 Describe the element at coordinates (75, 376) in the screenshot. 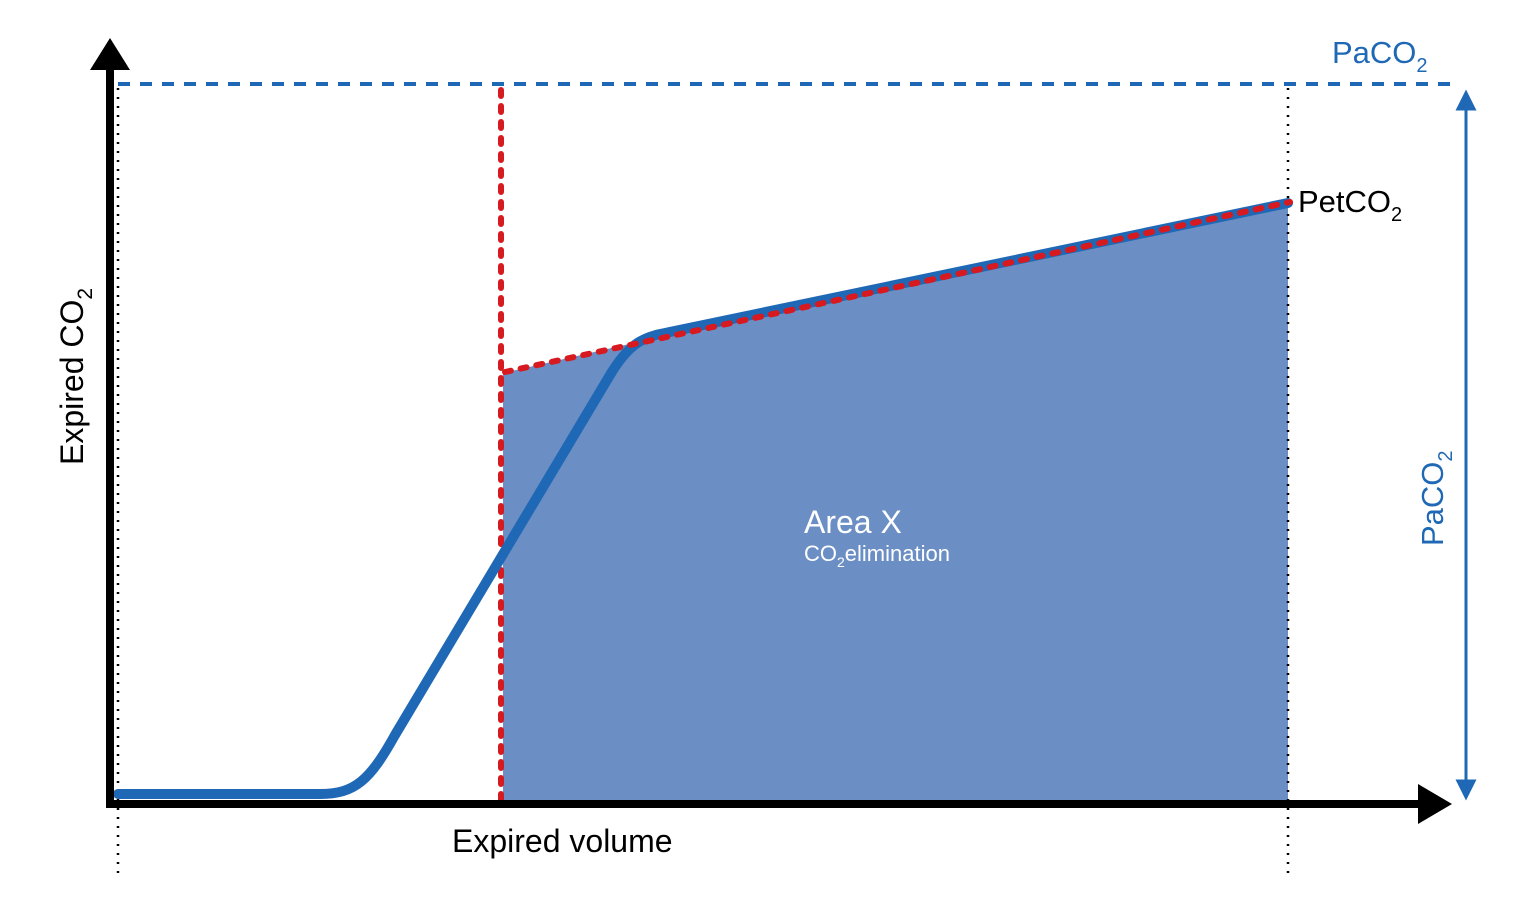

I see `y-axis-label: Expired CO2` at that location.